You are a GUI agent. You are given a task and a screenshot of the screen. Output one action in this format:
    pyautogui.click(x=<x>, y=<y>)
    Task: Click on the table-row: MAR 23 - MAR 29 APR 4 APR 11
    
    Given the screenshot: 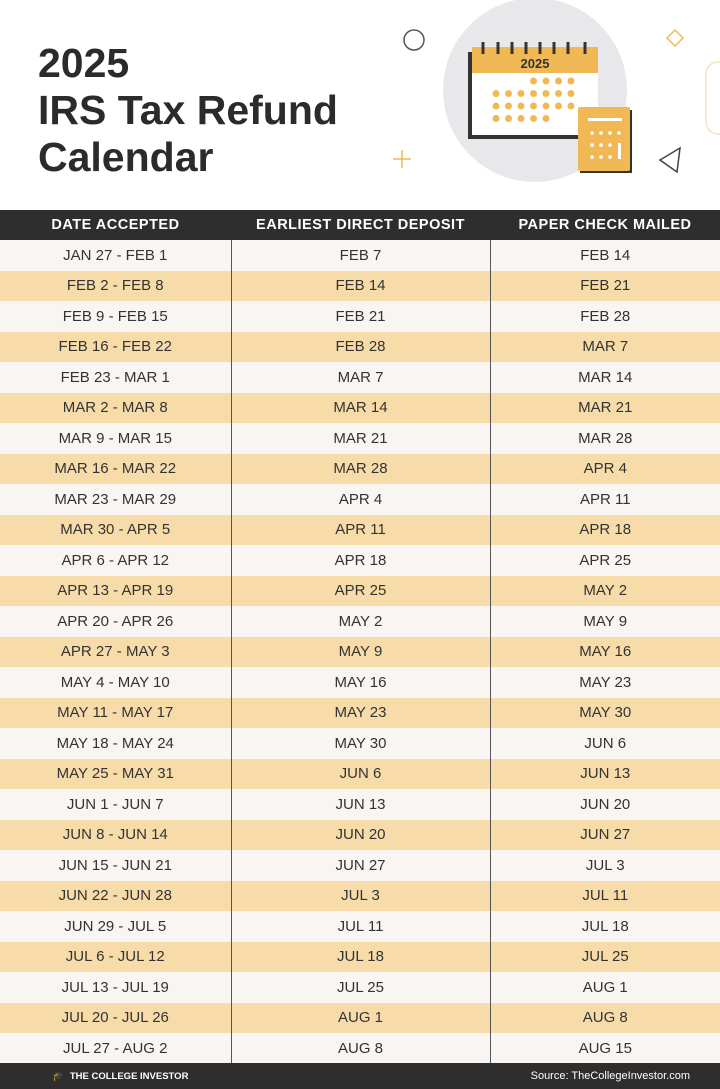 What is the action you would take?
    pyautogui.click(x=360, y=499)
    